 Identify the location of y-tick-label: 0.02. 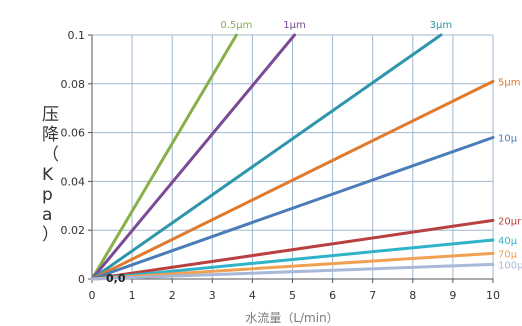
(73, 230).